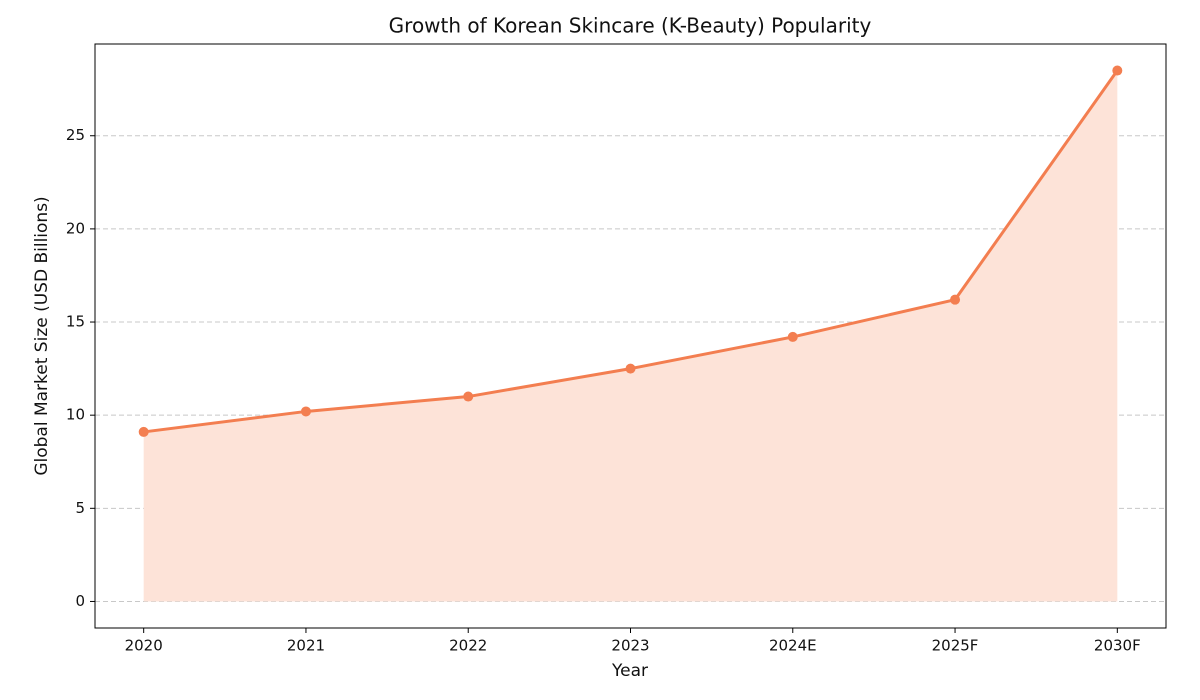  I want to click on x-tick-label: 2025F, so click(955, 646).